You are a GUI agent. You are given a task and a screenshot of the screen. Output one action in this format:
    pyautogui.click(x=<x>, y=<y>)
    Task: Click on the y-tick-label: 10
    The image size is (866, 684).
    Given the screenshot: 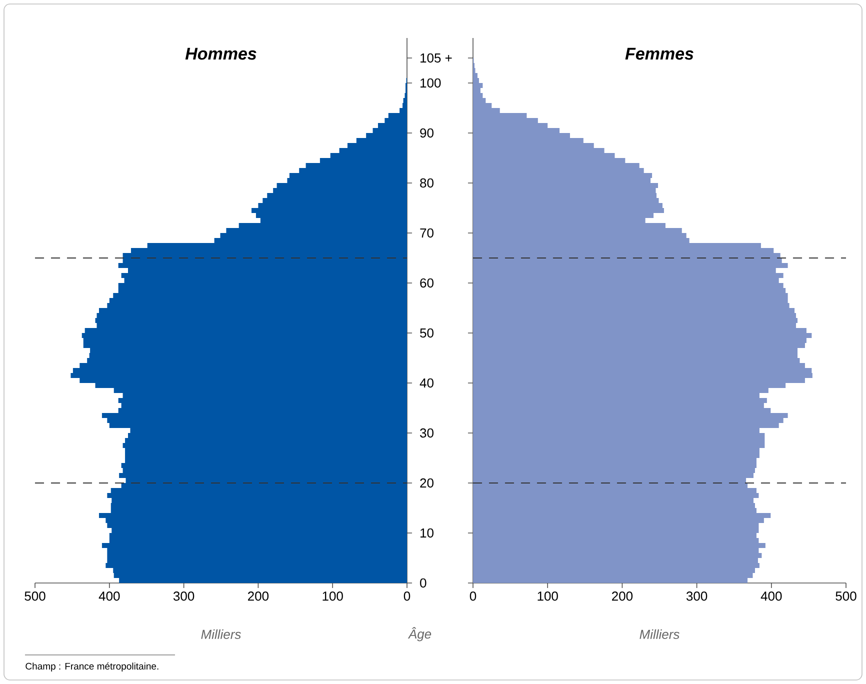 What is the action you would take?
    pyautogui.click(x=427, y=533)
    